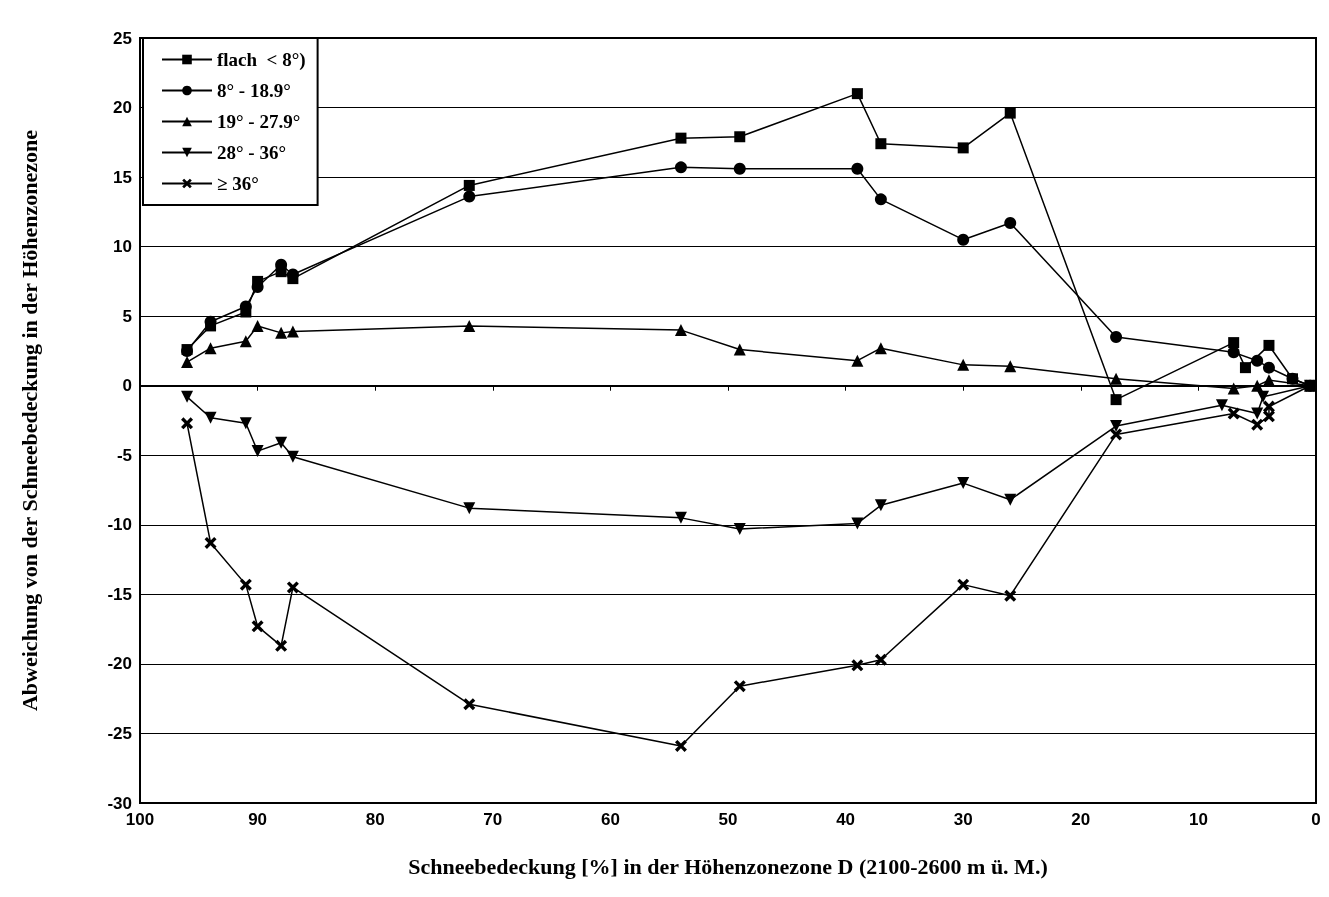 The image size is (1329, 897). Describe the element at coordinates (728, 866) in the screenshot. I see `x-axis-title: Schneebedeckung [%] in der Höhenzonezone D (2100-2600 m ü. M.)` at that location.